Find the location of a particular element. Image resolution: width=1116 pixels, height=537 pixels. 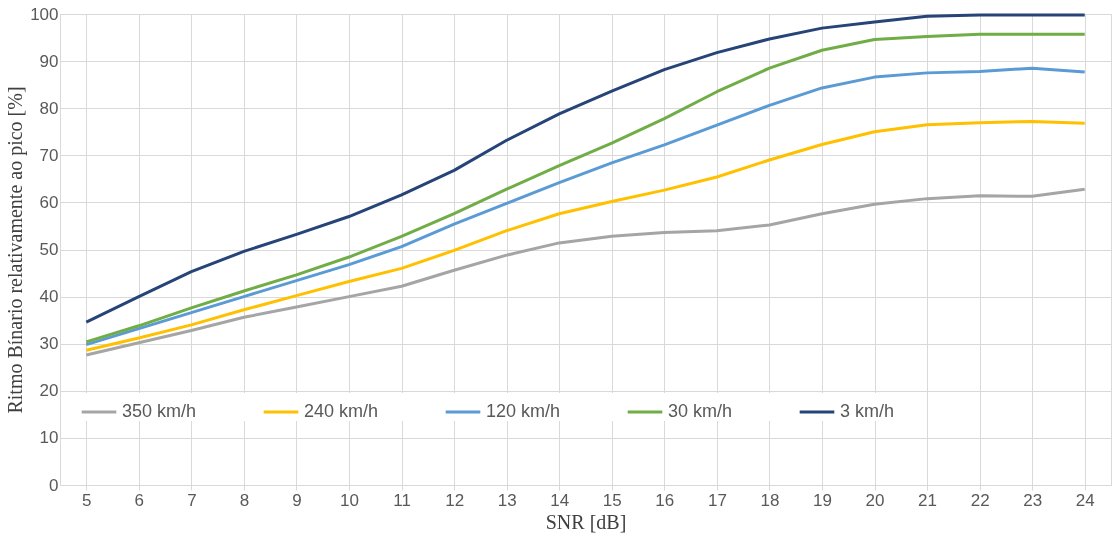

x-tick-label: 12 is located at coordinates (455, 500).